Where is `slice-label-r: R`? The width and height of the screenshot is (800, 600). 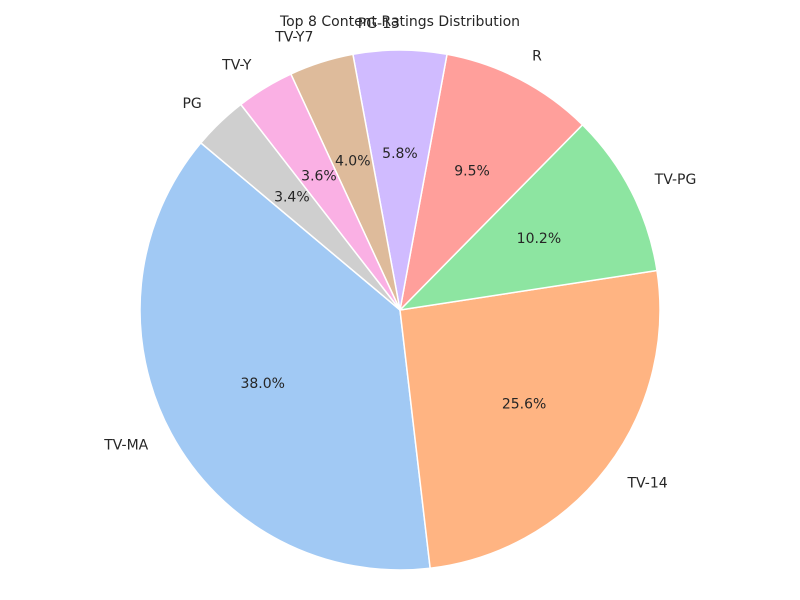 slice-label-r: R is located at coordinates (537, 56).